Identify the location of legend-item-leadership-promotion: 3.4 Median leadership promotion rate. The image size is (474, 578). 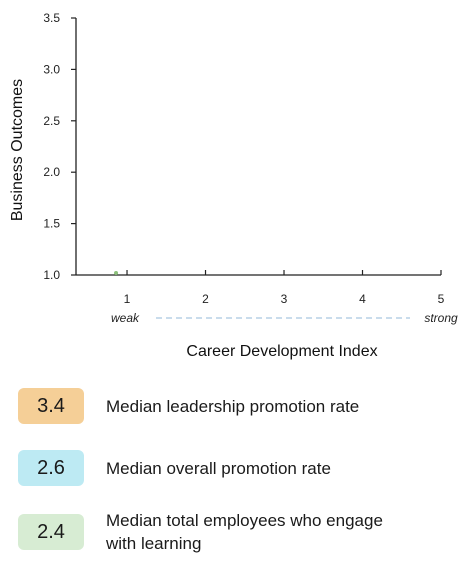
(212, 406).